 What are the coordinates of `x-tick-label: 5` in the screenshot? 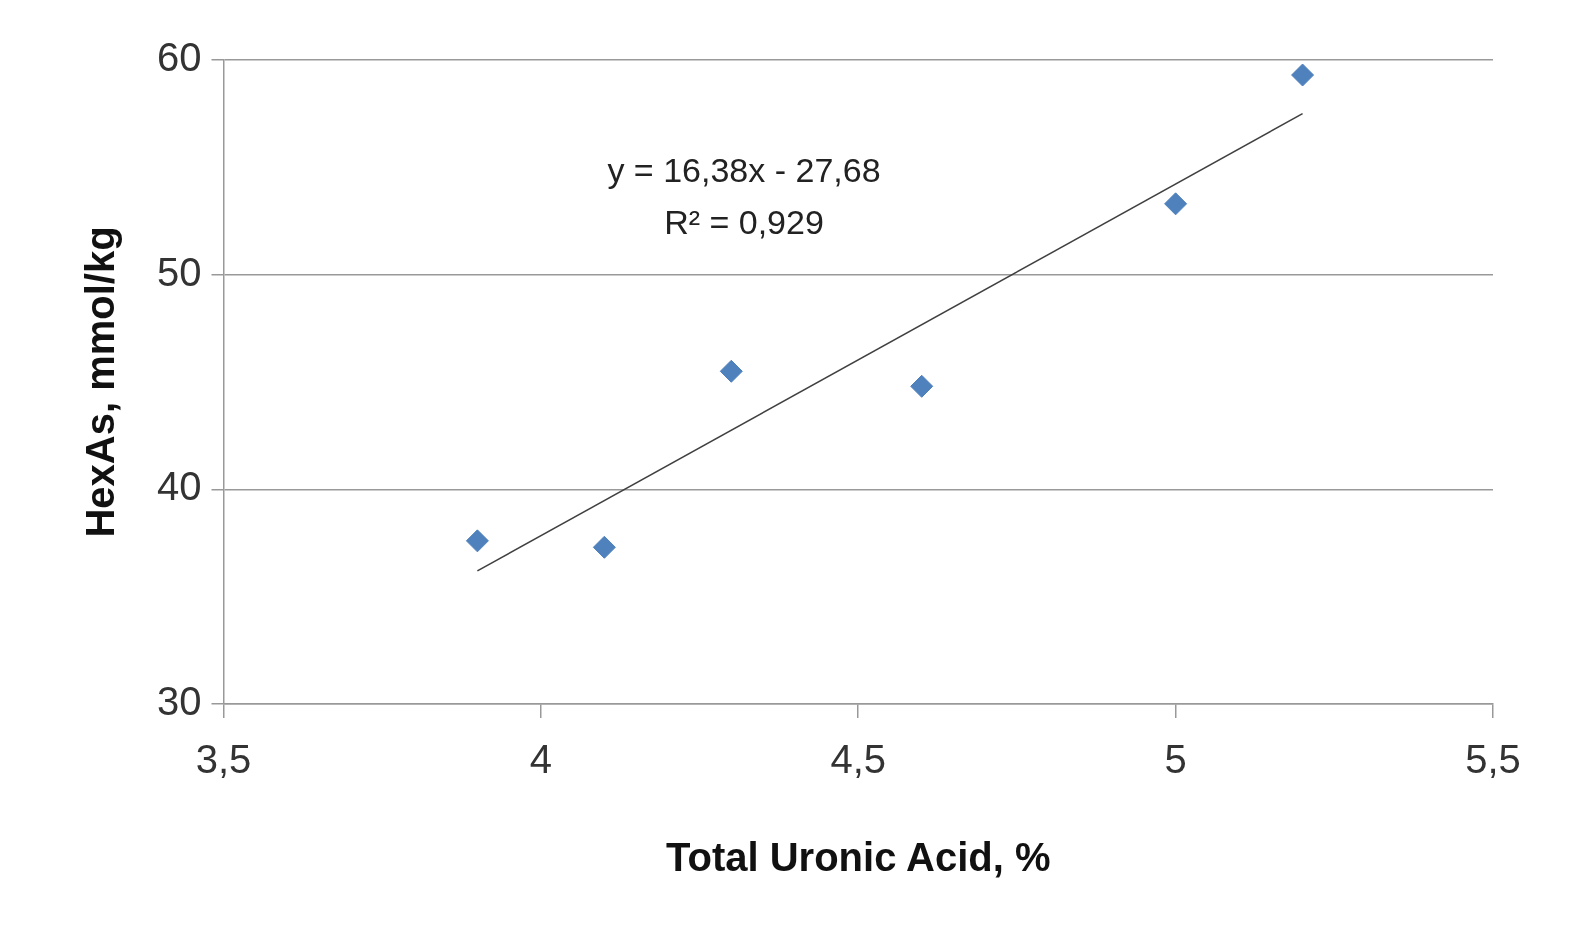 It's located at (1175, 759).